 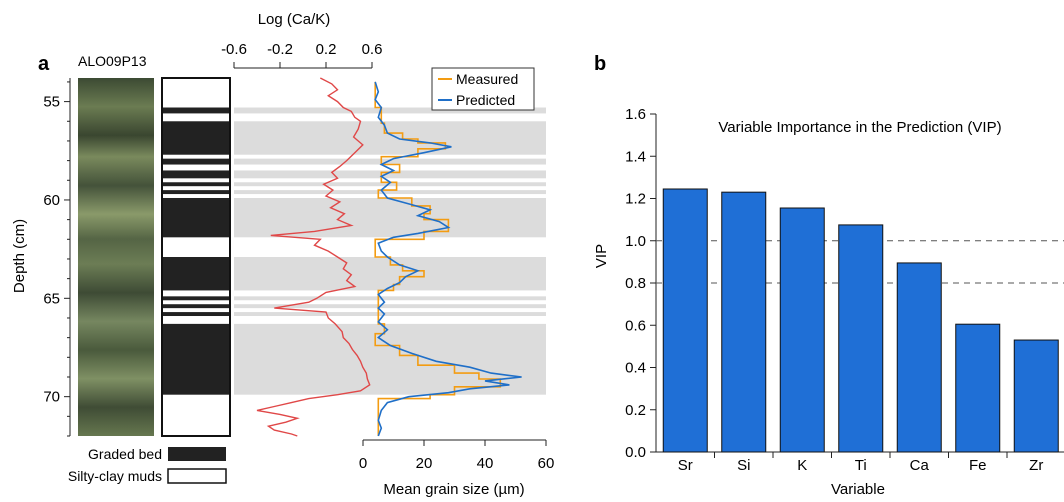 I want to click on legend-graded-label: Graded bed, so click(x=125, y=454).